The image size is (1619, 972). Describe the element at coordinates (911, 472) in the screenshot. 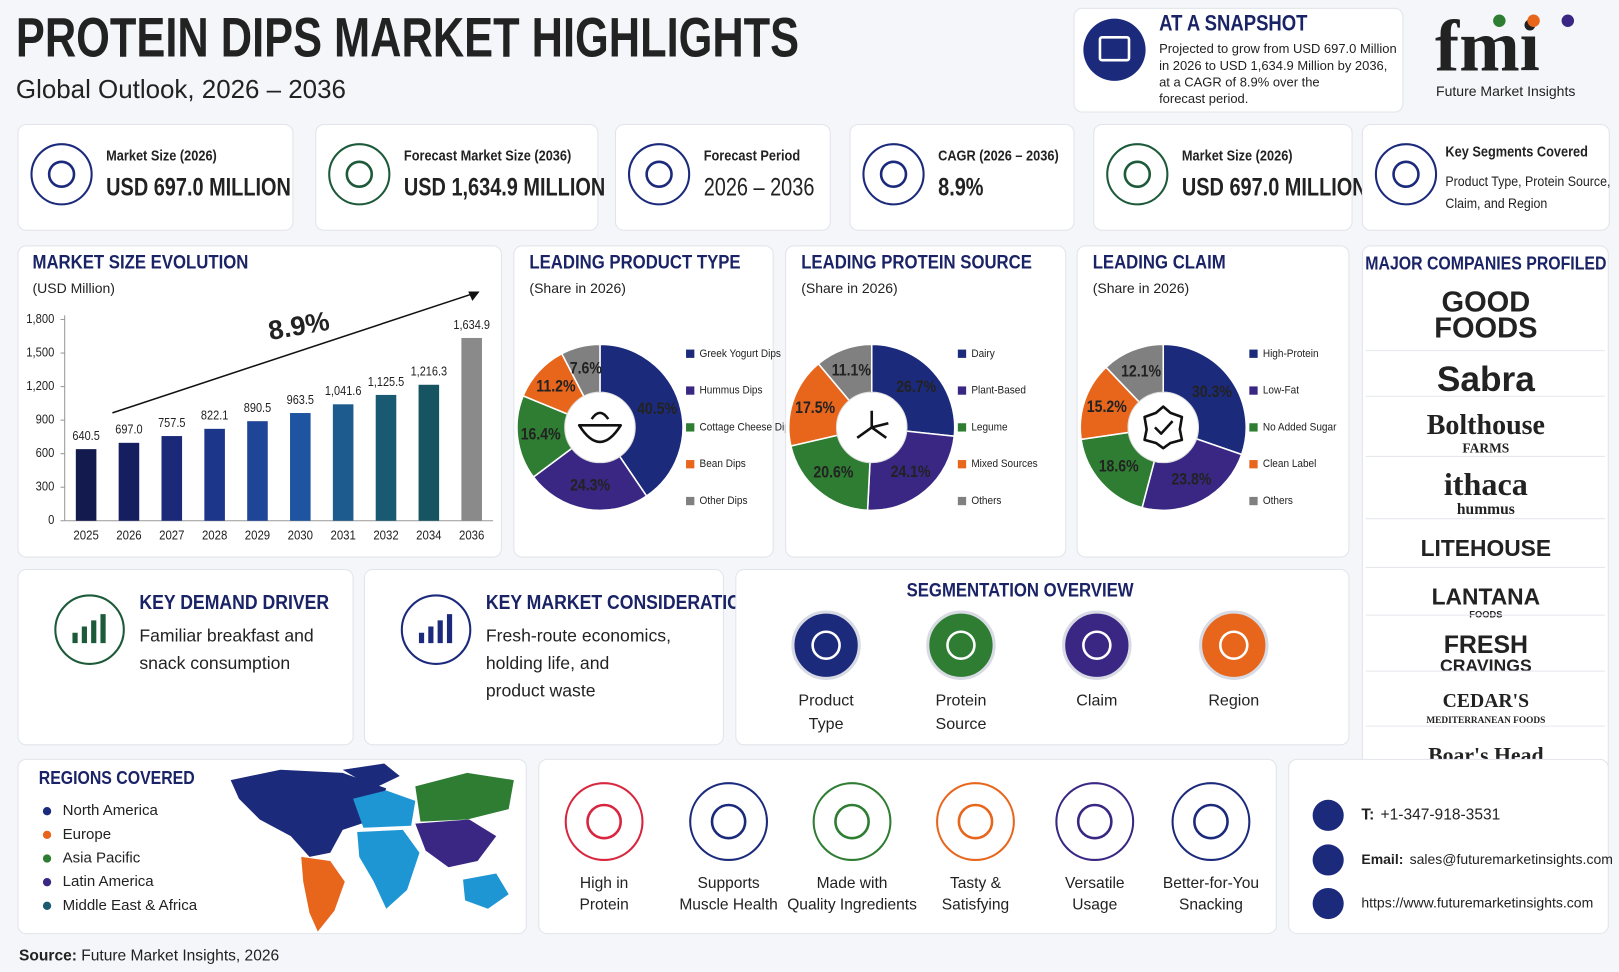

I see `slice-label: 24.1%` at that location.